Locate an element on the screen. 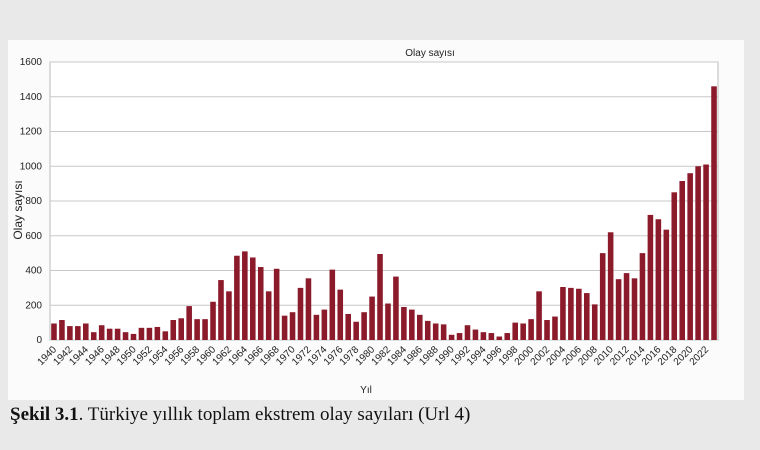 The height and width of the screenshot is (450, 760). y-axis-label: Olay sayısı is located at coordinates (18, 209).